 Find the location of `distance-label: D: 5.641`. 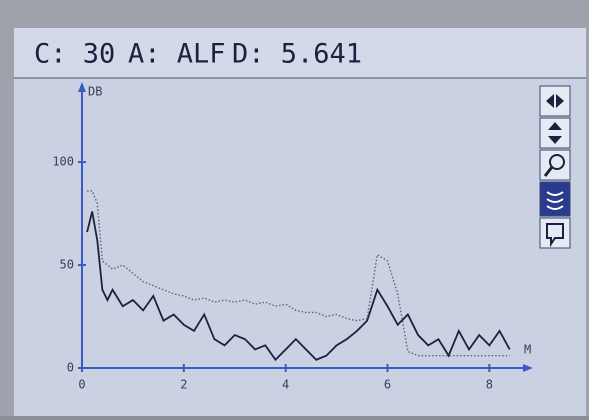

distance-label: D: 5.641 is located at coordinates (297, 54).